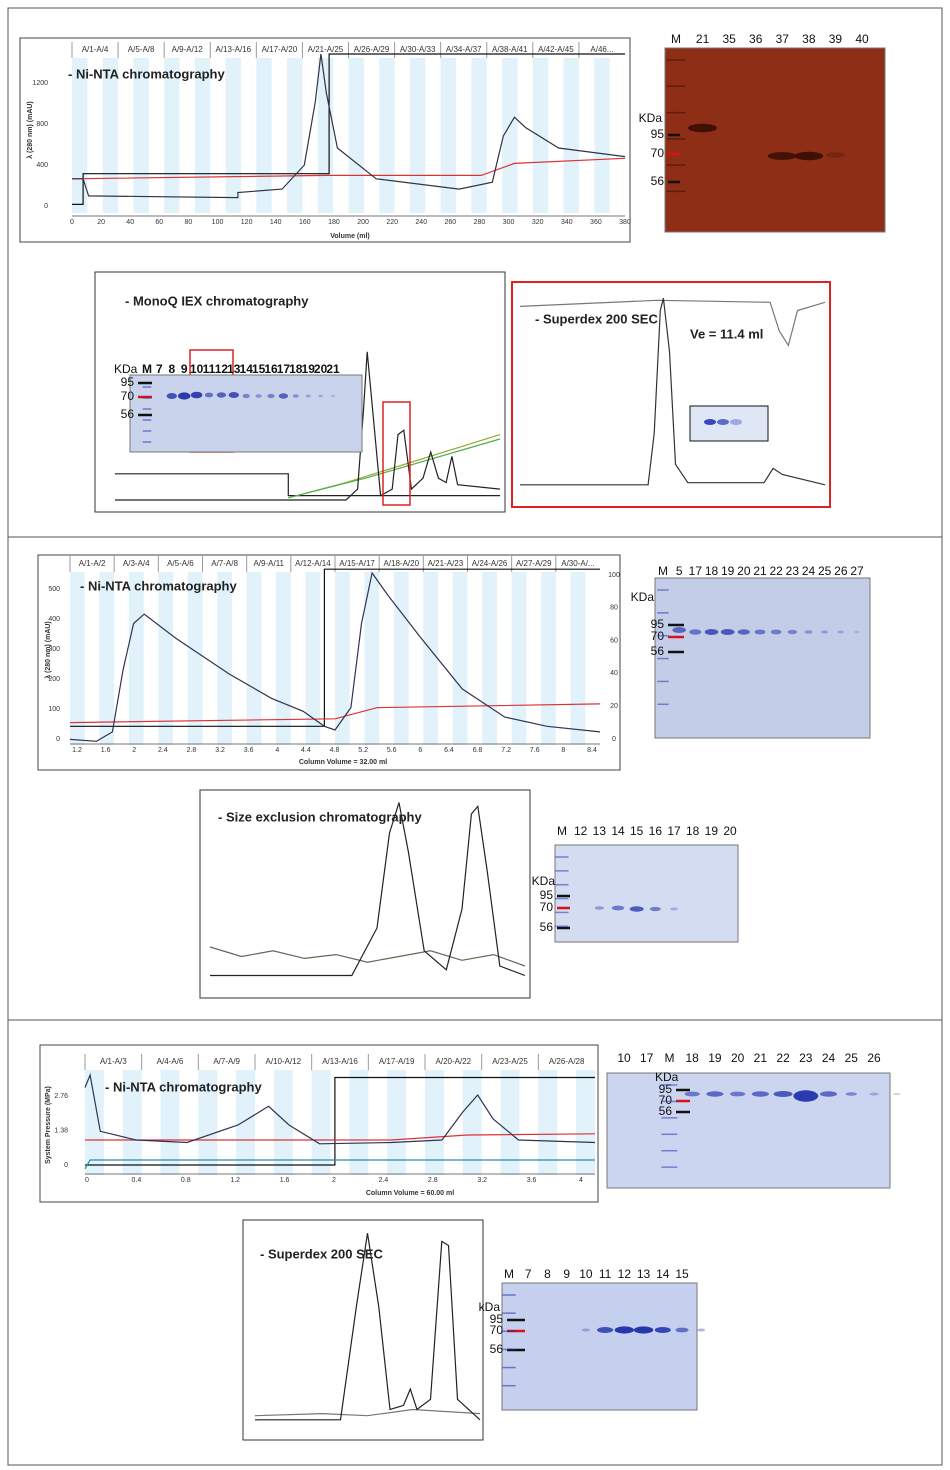 This screenshot has height=1470, width=950. I want to click on x-tick-label: 100, so click(218, 222).